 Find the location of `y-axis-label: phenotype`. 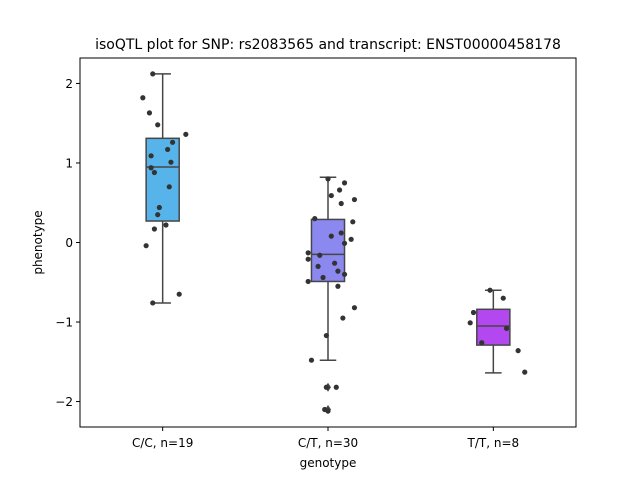

y-axis-label: phenotype is located at coordinates (38, 242).